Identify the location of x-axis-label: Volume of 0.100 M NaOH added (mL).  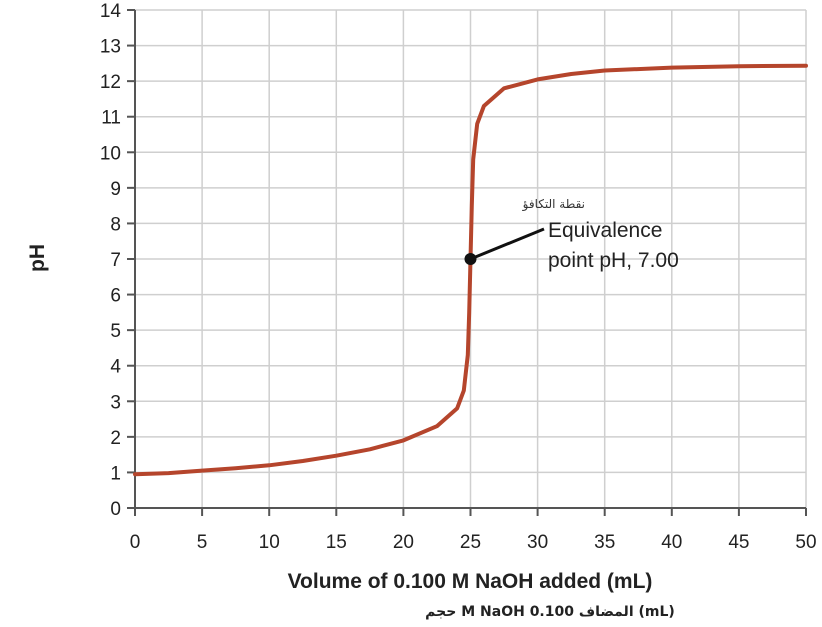
(470, 581).